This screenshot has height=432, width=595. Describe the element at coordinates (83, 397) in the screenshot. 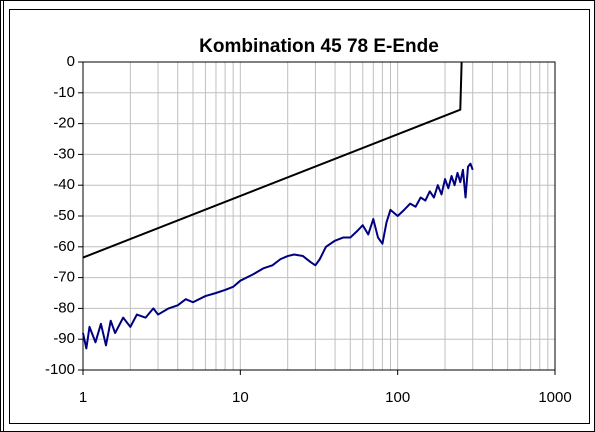

I see `x-tick-label: 1` at that location.